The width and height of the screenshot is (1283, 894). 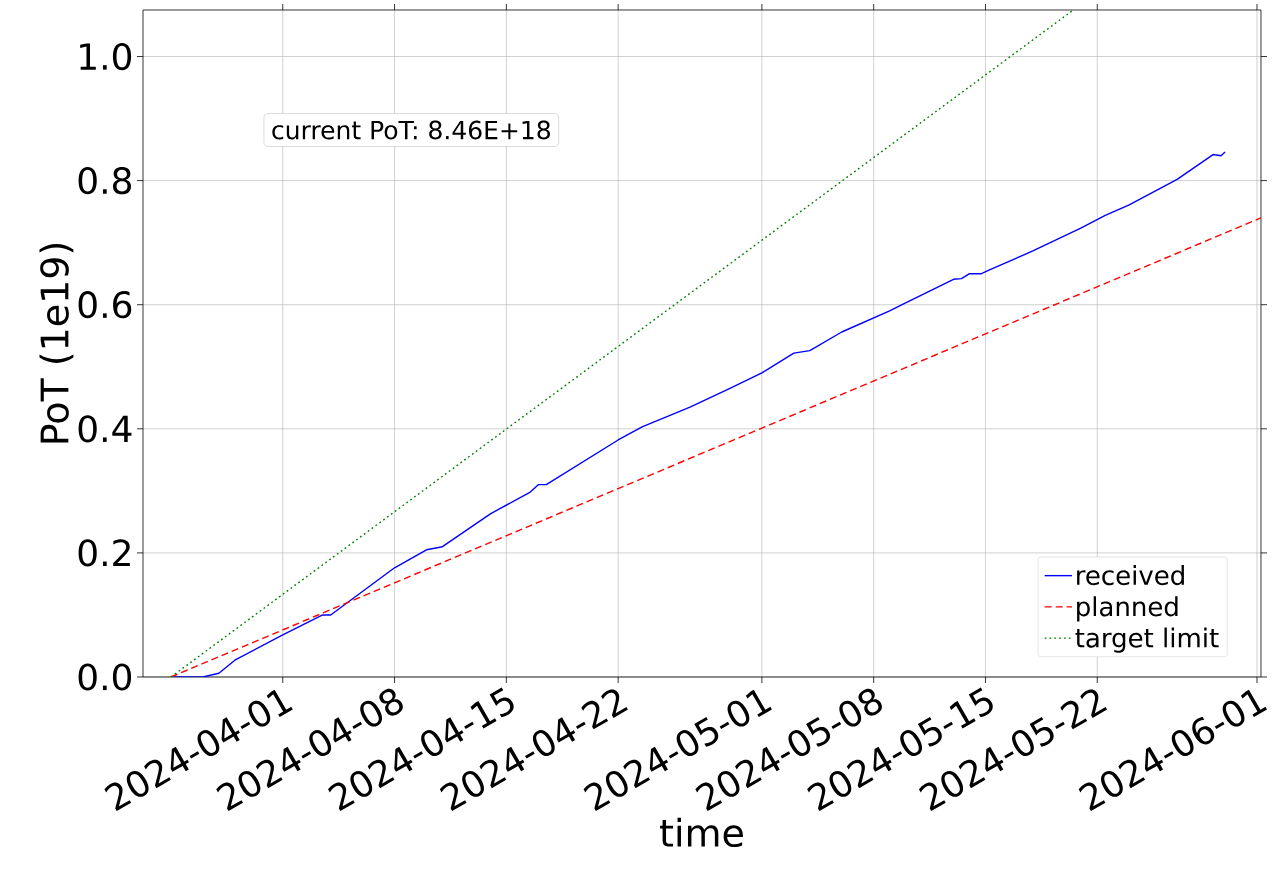 I want to click on x-axis-title: time, so click(x=701, y=832).